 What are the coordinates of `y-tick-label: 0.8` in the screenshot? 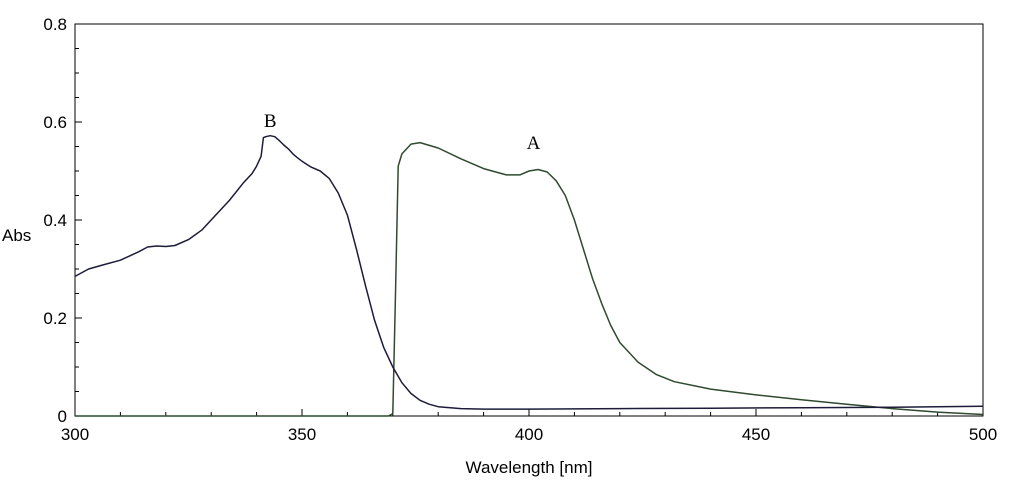 It's located at (55, 24).